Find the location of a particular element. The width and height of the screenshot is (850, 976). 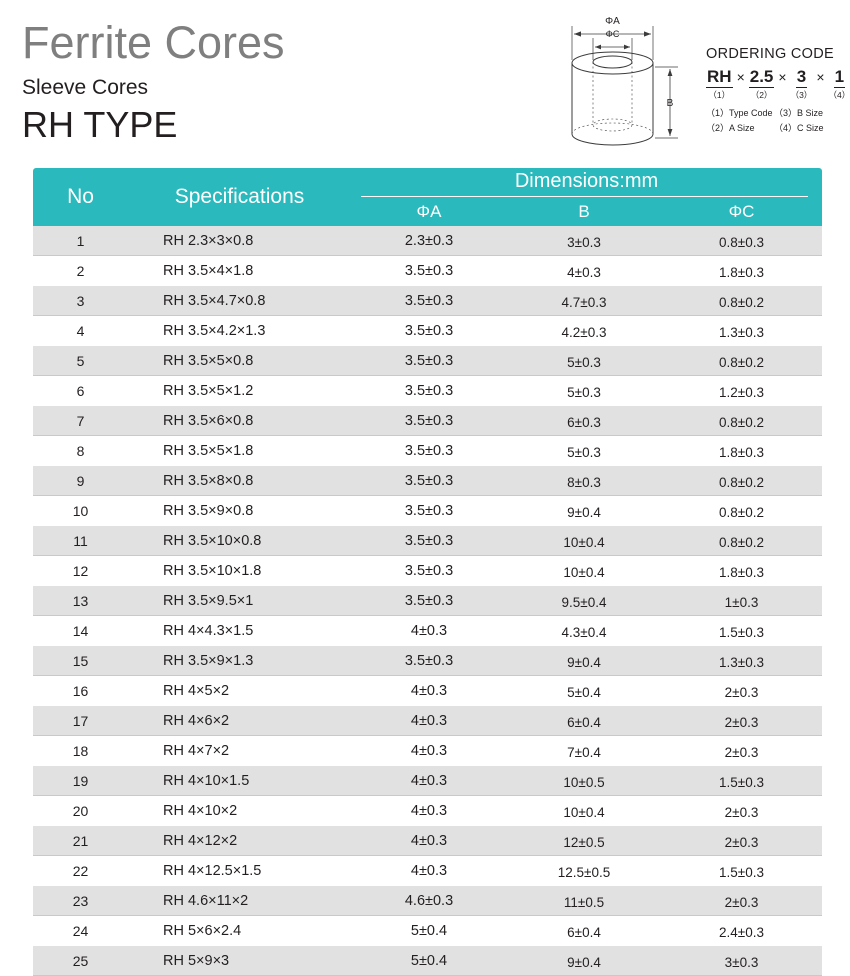

cell-b: 9±0.4 is located at coordinates (584, 961).